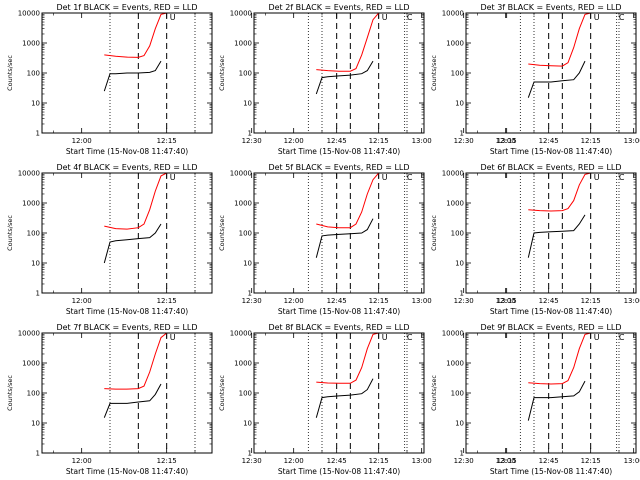 This screenshot has height=480, width=640. What do you see at coordinates (126, 327) in the screenshot?
I see `panel-title: Det 7f BLACK = Events, RED = LLD` at bounding box center [126, 327].